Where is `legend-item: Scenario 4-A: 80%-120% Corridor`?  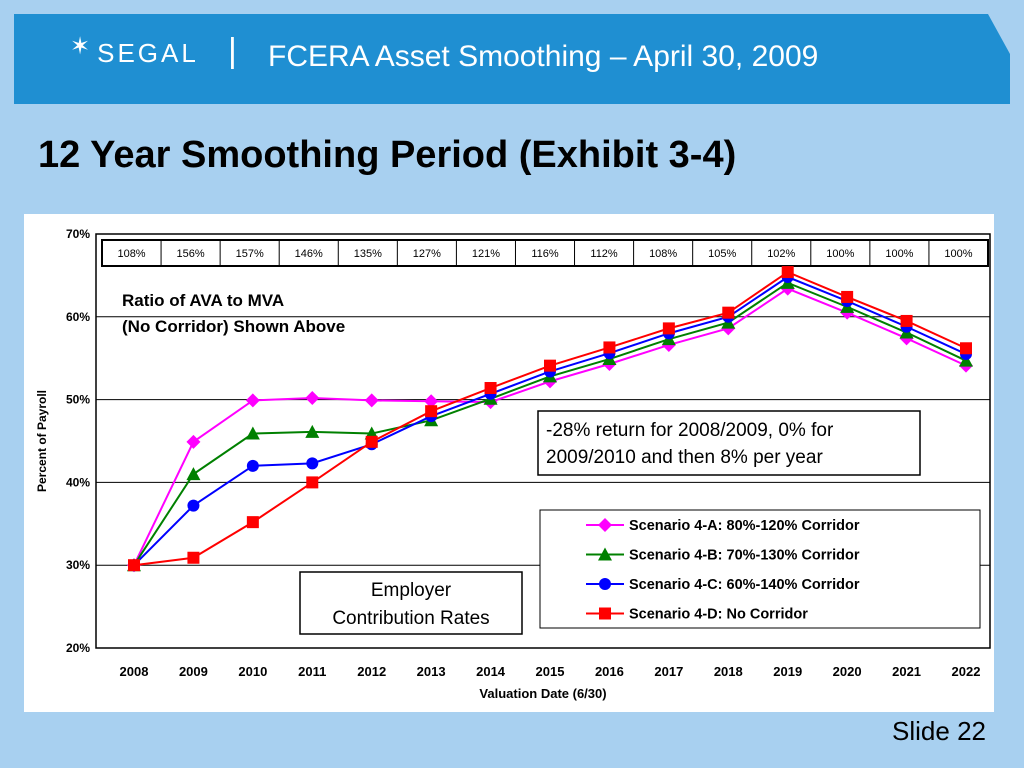 legend-item: Scenario 4-A: 80%-120% Corridor is located at coordinates (723, 526).